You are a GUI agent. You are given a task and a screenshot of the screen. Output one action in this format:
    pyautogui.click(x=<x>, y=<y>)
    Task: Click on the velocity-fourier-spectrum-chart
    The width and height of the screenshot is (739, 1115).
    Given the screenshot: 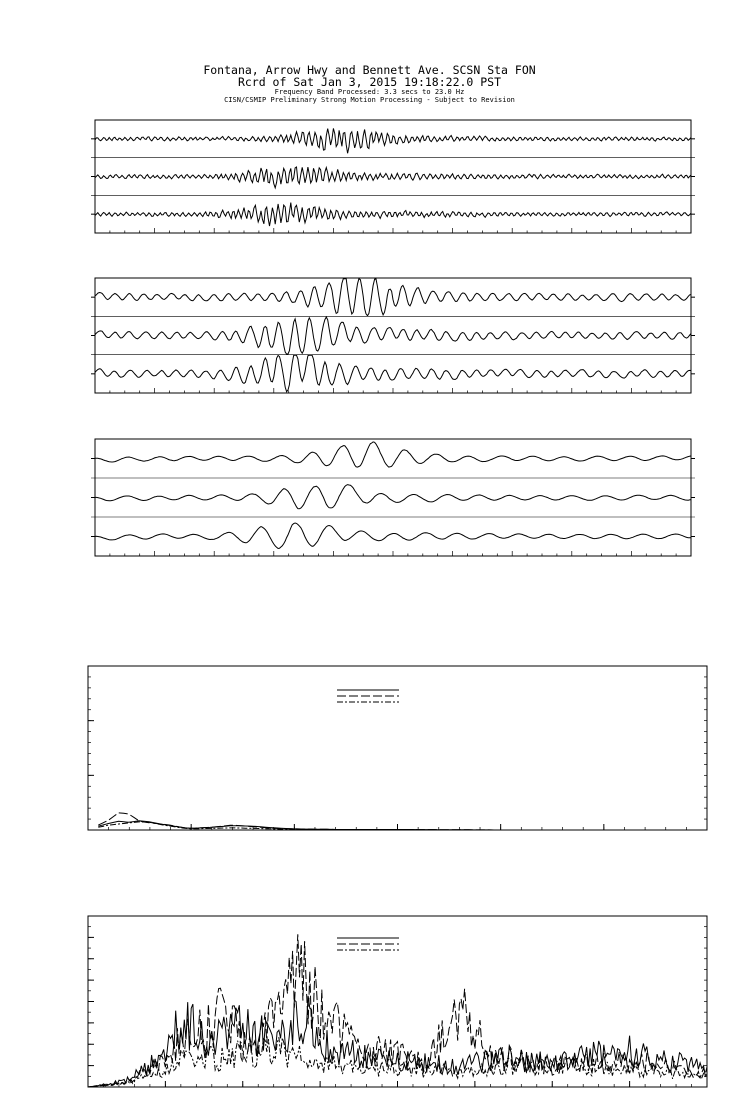 What is the action you would take?
    pyautogui.click(x=397, y=1001)
    